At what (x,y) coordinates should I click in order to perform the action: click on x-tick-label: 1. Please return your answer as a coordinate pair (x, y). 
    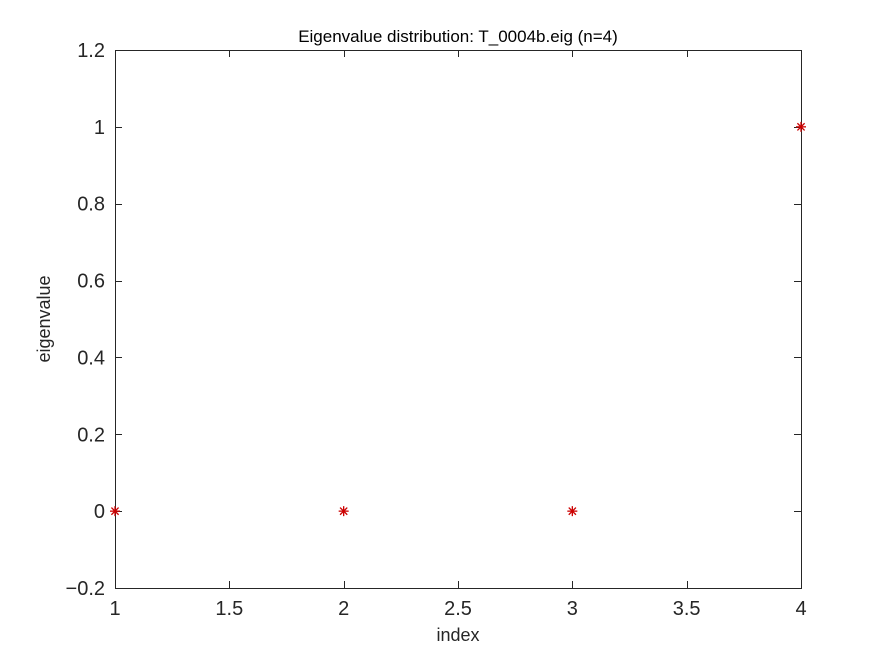
    Looking at the image, I should click on (114, 609).